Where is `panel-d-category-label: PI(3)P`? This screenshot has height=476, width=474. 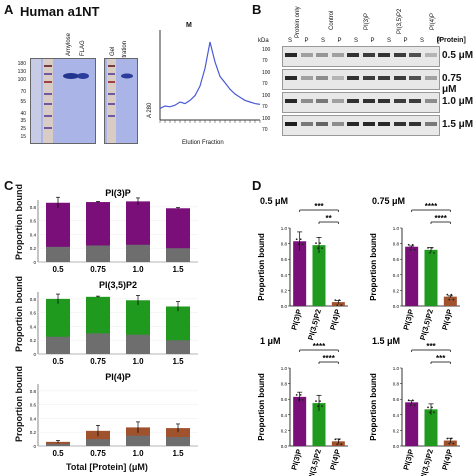 panel-d-category-label: PI(3)P is located at coordinates (408, 319).